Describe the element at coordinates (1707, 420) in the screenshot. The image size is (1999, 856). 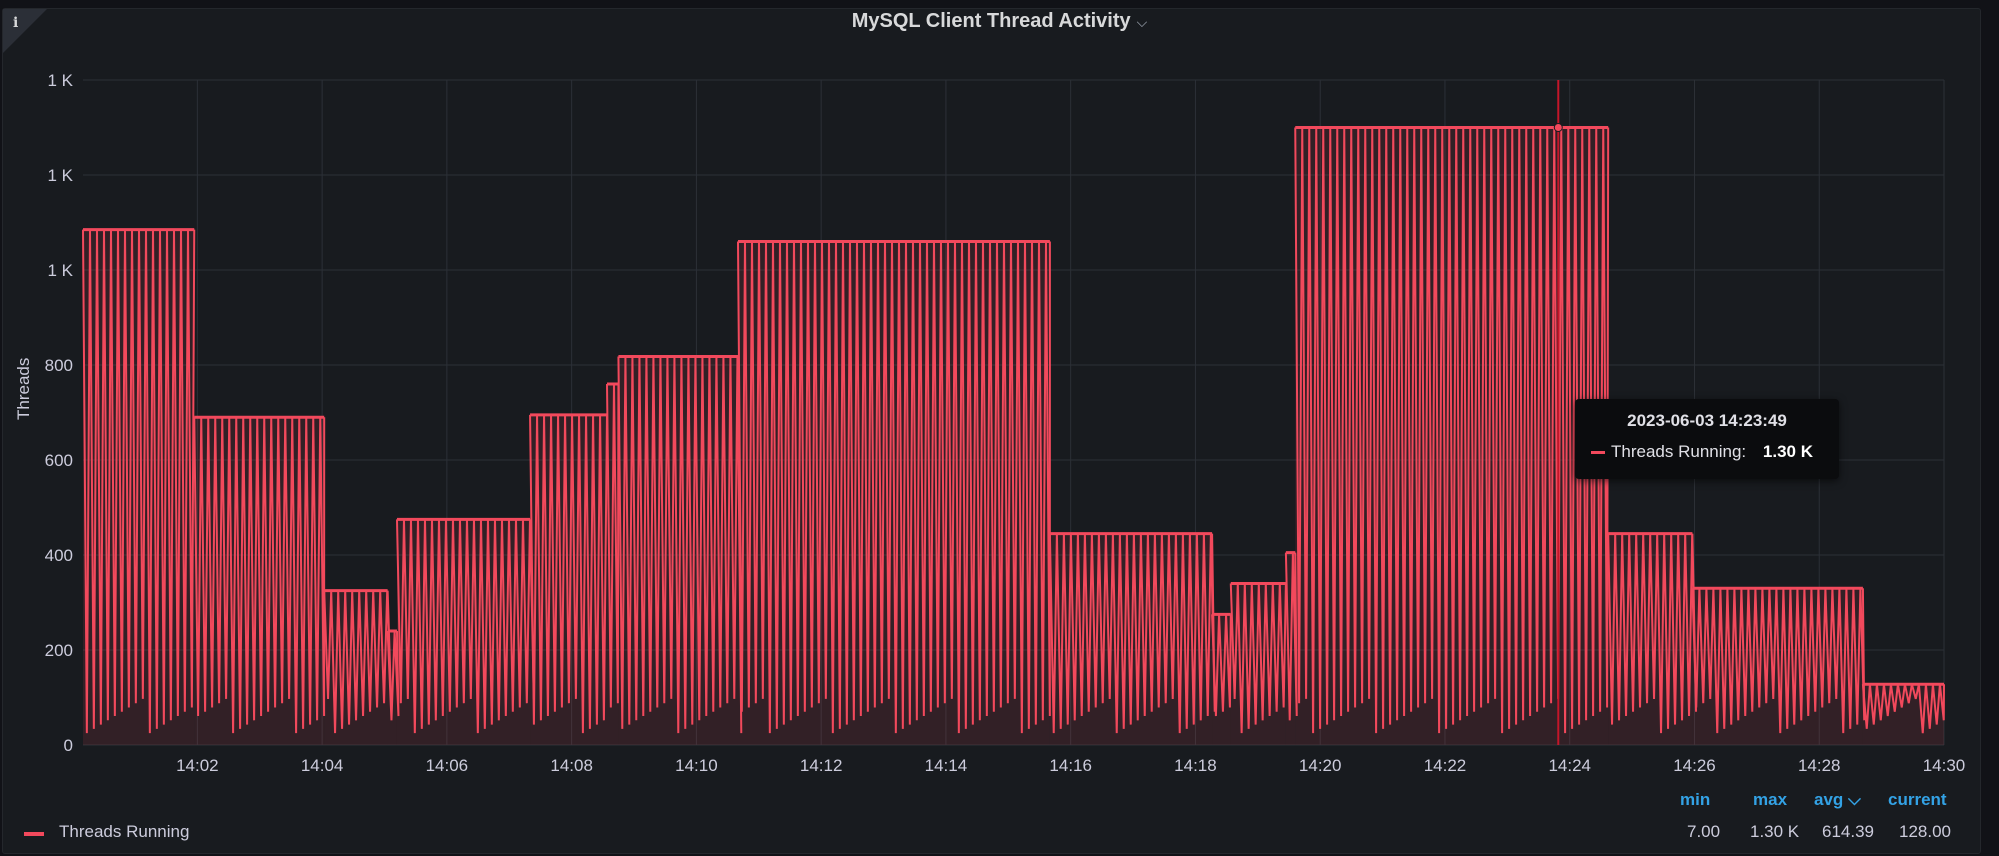
I see `tooltip-time: 2023-06-03 14:23:49` at that location.